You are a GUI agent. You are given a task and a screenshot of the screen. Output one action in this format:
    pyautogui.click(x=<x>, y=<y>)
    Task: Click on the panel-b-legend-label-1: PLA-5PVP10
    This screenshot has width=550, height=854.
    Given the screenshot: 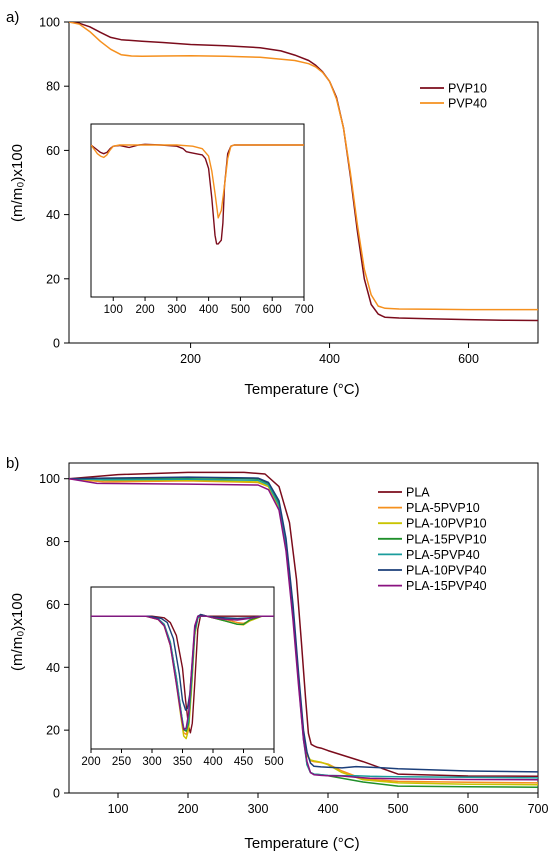 What is the action you would take?
    pyautogui.click(x=443, y=508)
    